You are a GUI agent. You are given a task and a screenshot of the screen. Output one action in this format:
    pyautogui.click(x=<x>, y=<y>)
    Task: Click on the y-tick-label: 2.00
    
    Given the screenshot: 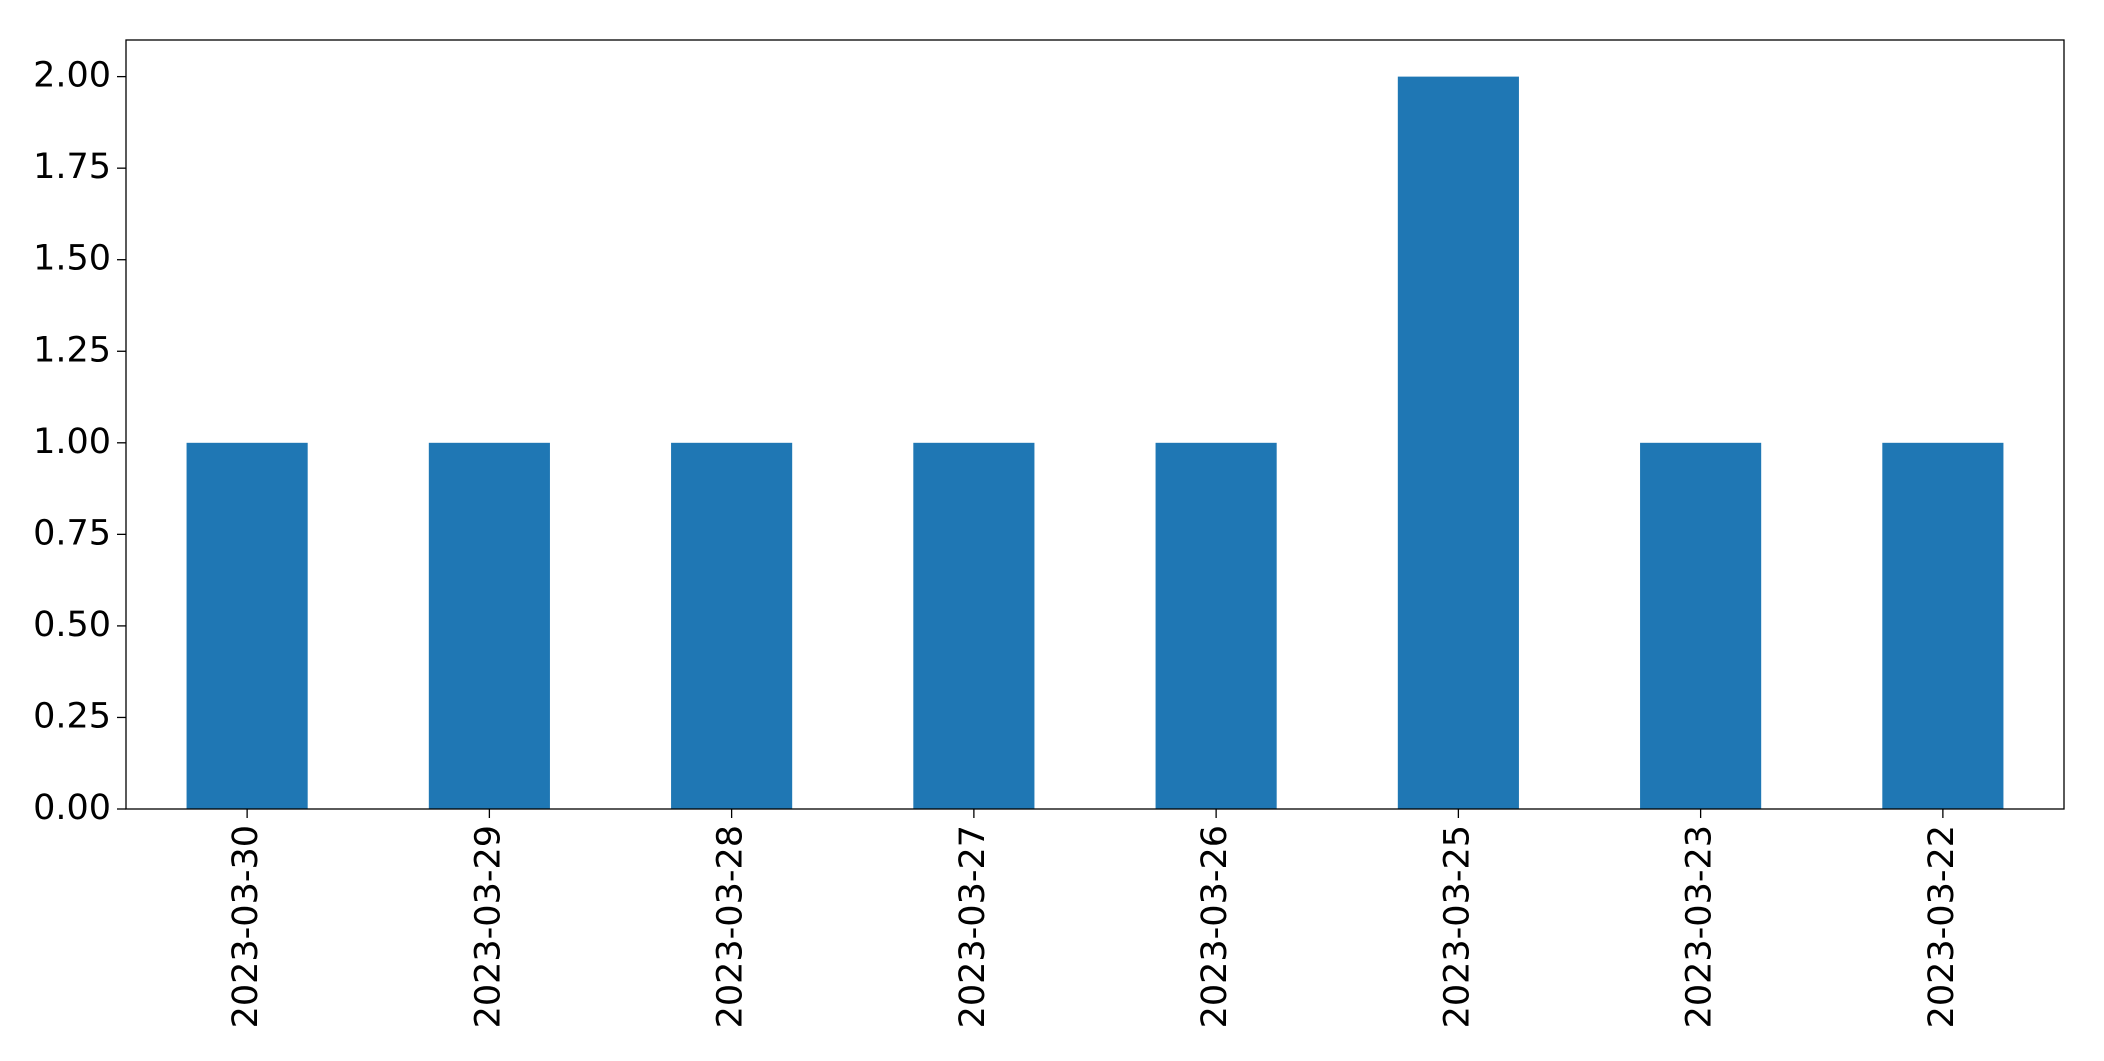 What is the action you would take?
    pyautogui.click(x=72, y=76)
    